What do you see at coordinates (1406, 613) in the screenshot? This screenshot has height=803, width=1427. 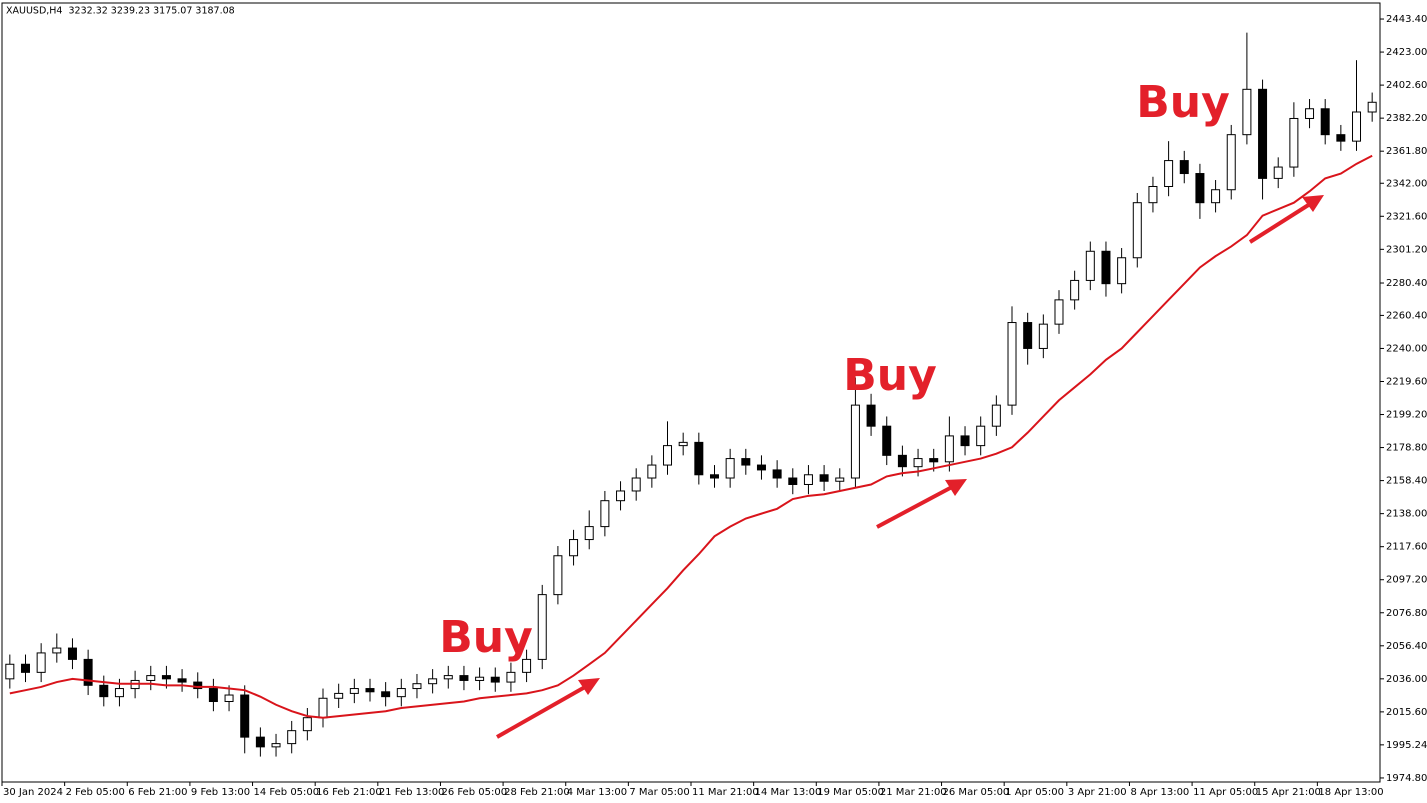 I see `y-tick-label: 2076.80` at bounding box center [1406, 613].